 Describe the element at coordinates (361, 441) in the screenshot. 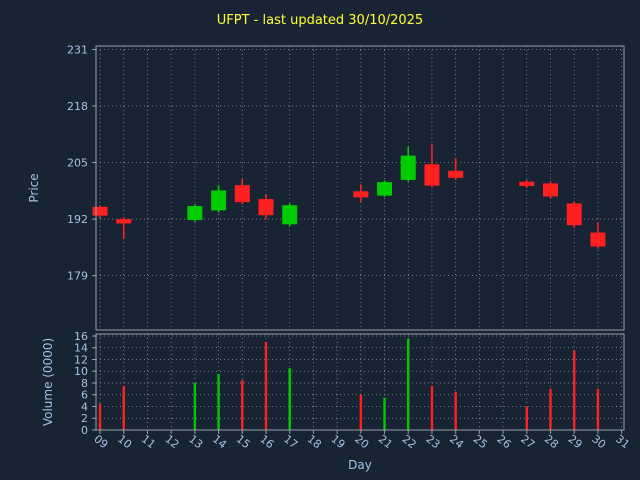

I see `x-tick-label: 20` at that location.